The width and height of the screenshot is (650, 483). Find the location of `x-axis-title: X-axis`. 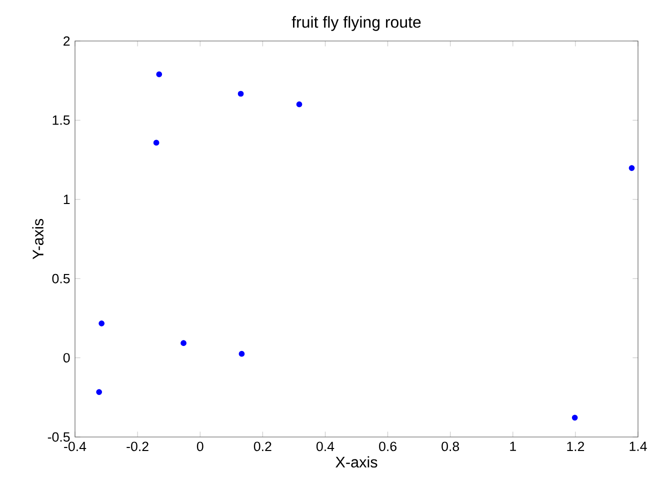

x-axis-title: X-axis is located at coordinates (357, 462).